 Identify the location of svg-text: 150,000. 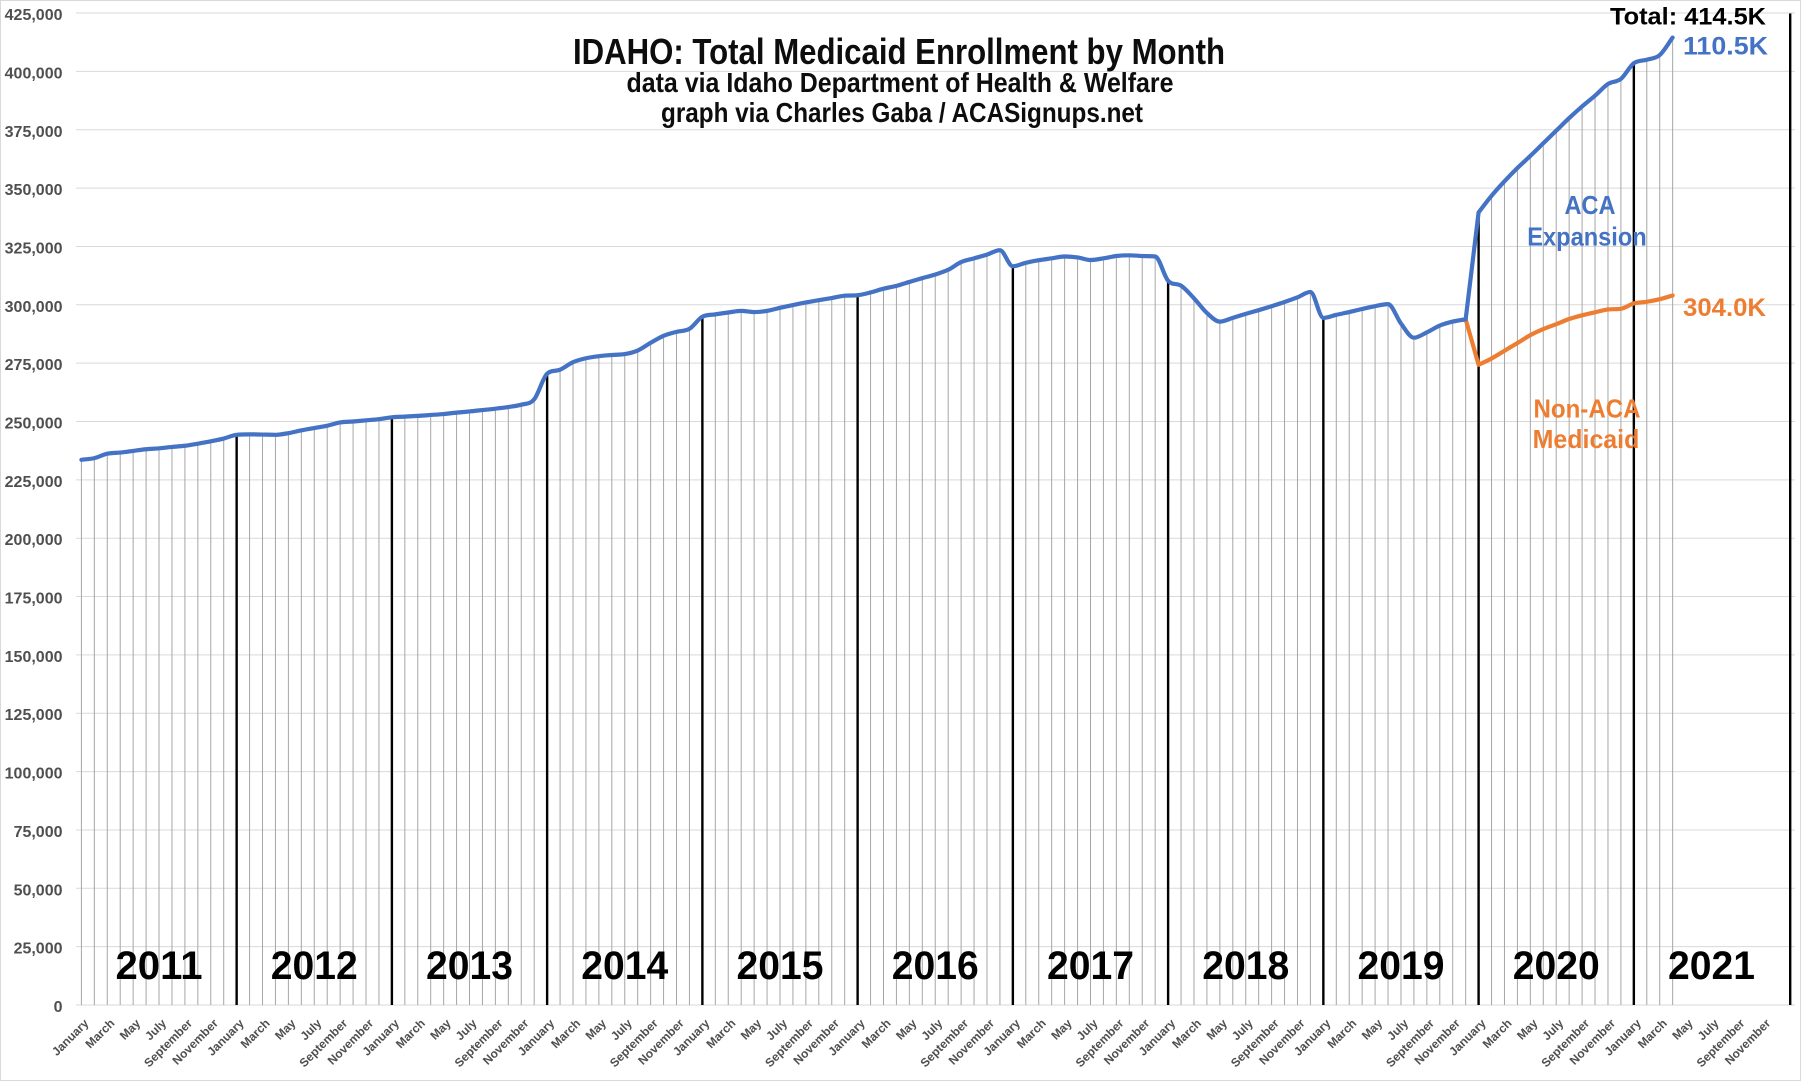
(34, 657).